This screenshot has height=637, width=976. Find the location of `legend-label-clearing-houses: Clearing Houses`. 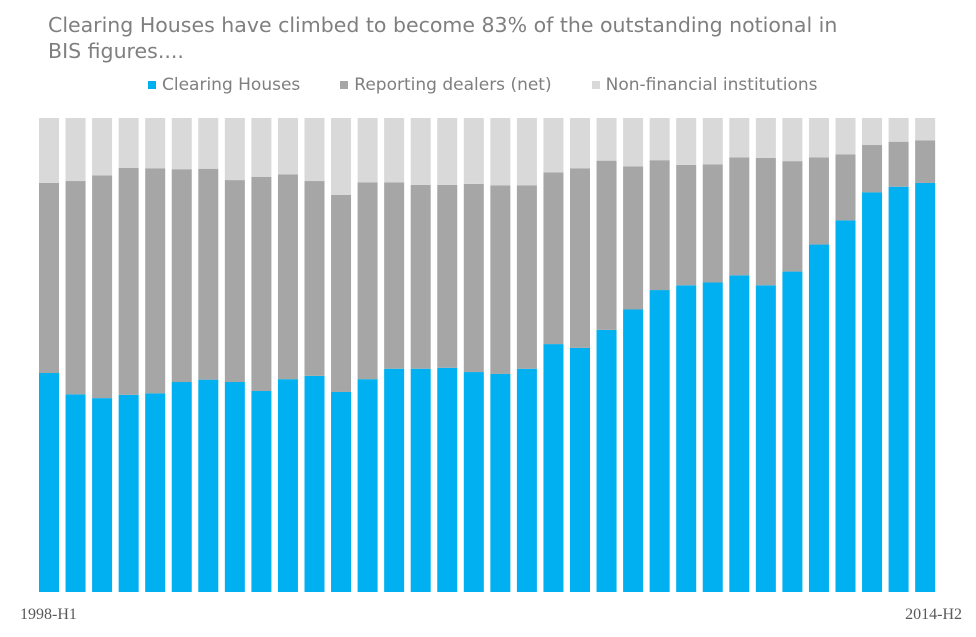

legend-label-clearing-houses: Clearing Houses is located at coordinates (231, 85).